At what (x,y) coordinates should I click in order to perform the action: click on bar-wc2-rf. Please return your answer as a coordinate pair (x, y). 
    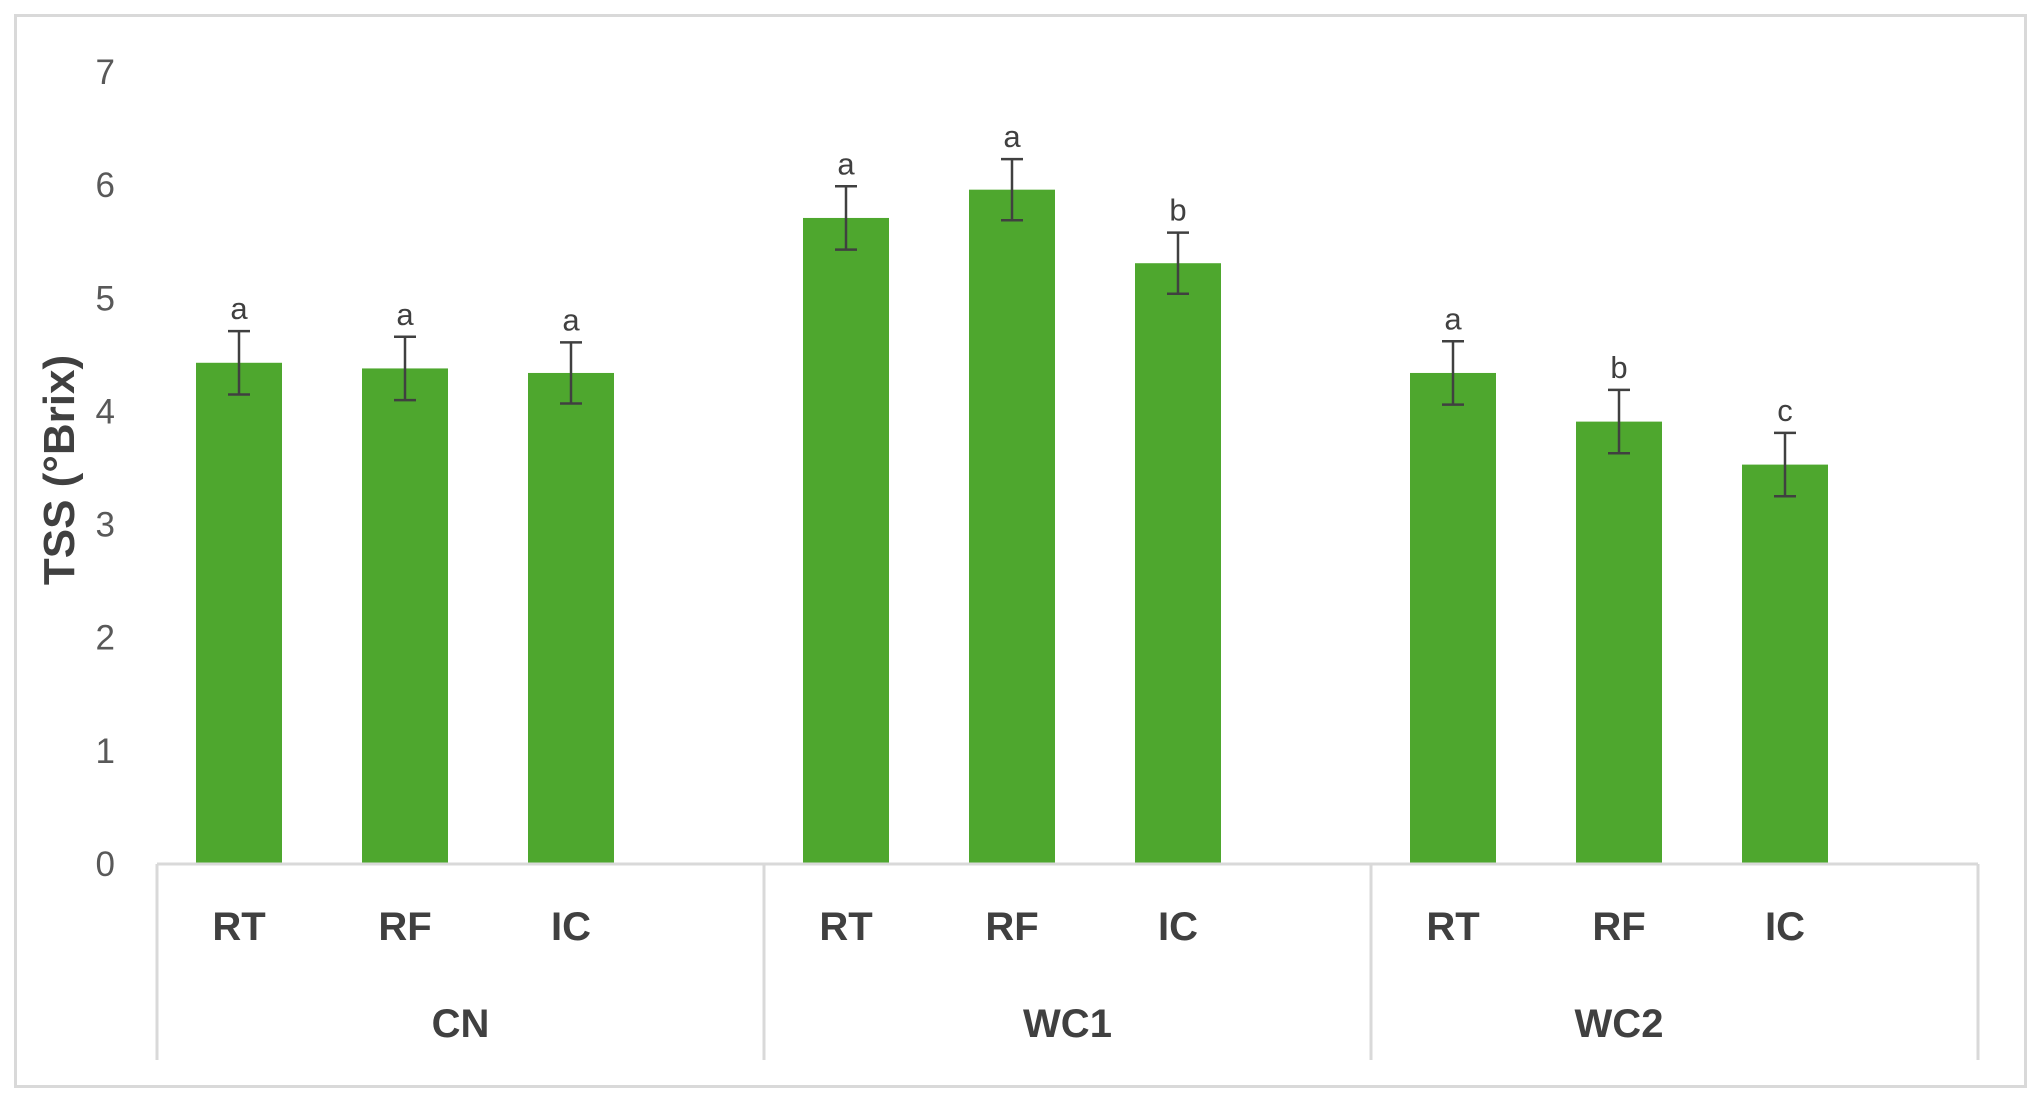
    Looking at the image, I should click on (1619, 642).